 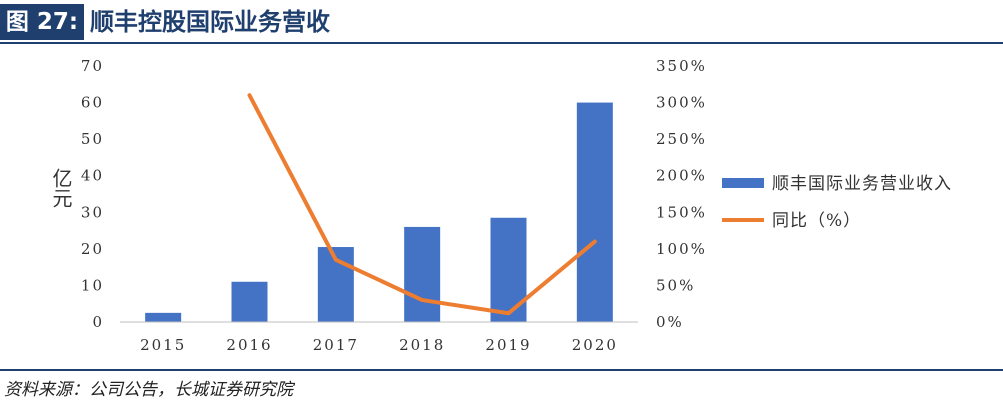 I want to click on left-tick-label: 50, so click(x=92, y=139).